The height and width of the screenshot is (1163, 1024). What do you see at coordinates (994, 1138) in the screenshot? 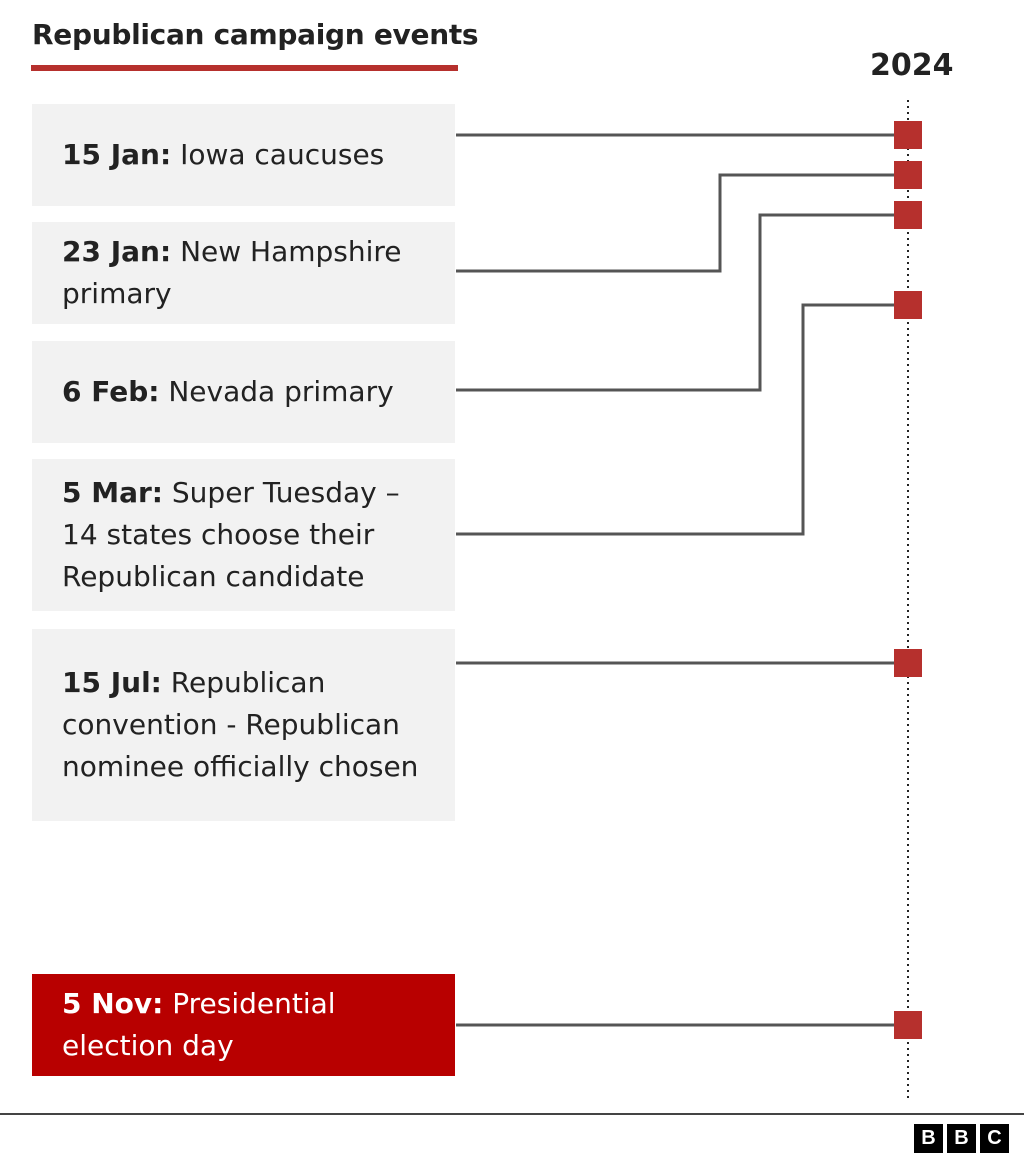
I see `logo-letter: C` at bounding box center [994, 1138].